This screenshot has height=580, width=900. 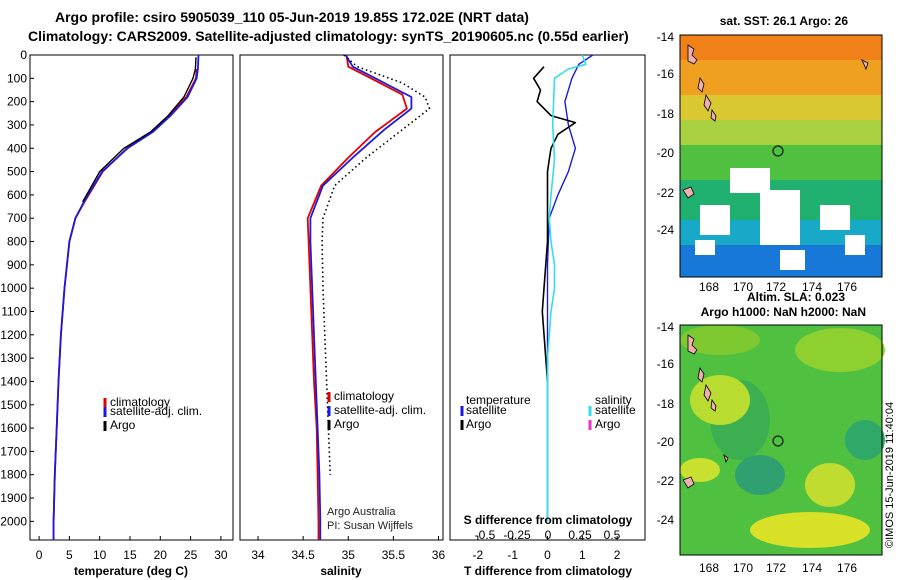 What do you see at coordinates (17, 78) in the screenshot?
I see `depth-tick-label: 100` at bounding box center [17, 78].